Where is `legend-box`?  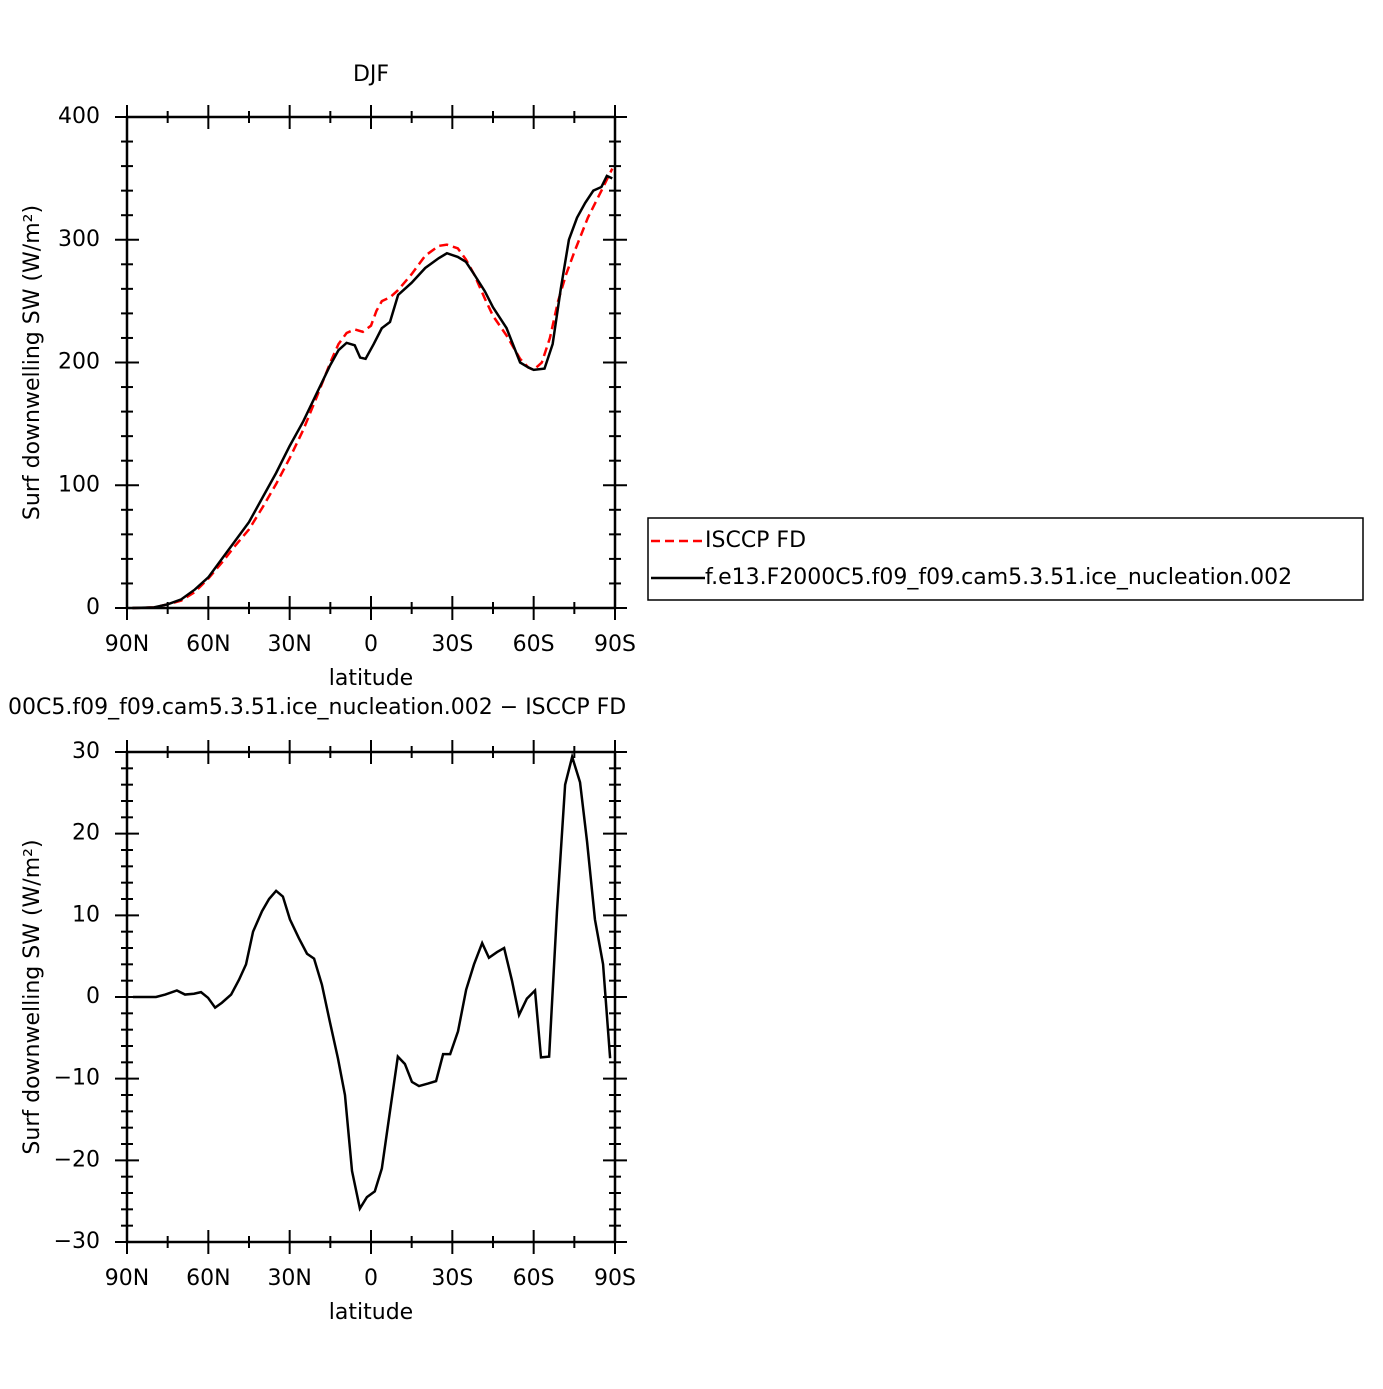 legend-box is located at coordinates (1005, 559).